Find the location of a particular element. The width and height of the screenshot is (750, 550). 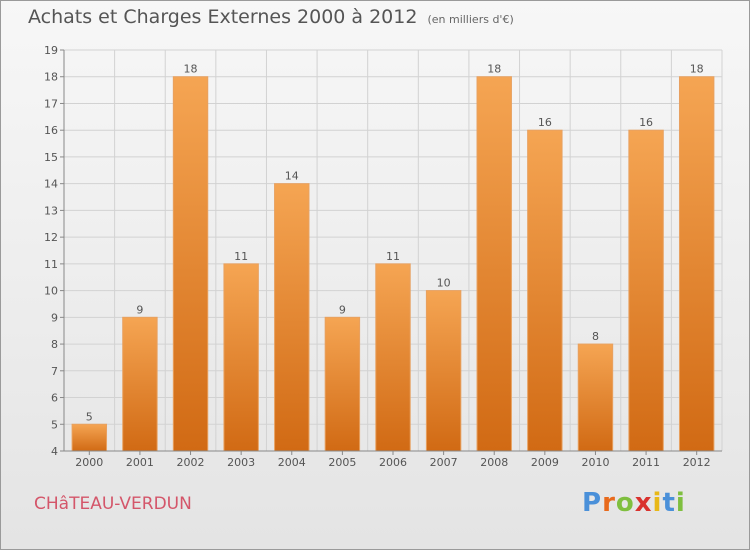

bar-2000 is located at coordinates (89, 437).